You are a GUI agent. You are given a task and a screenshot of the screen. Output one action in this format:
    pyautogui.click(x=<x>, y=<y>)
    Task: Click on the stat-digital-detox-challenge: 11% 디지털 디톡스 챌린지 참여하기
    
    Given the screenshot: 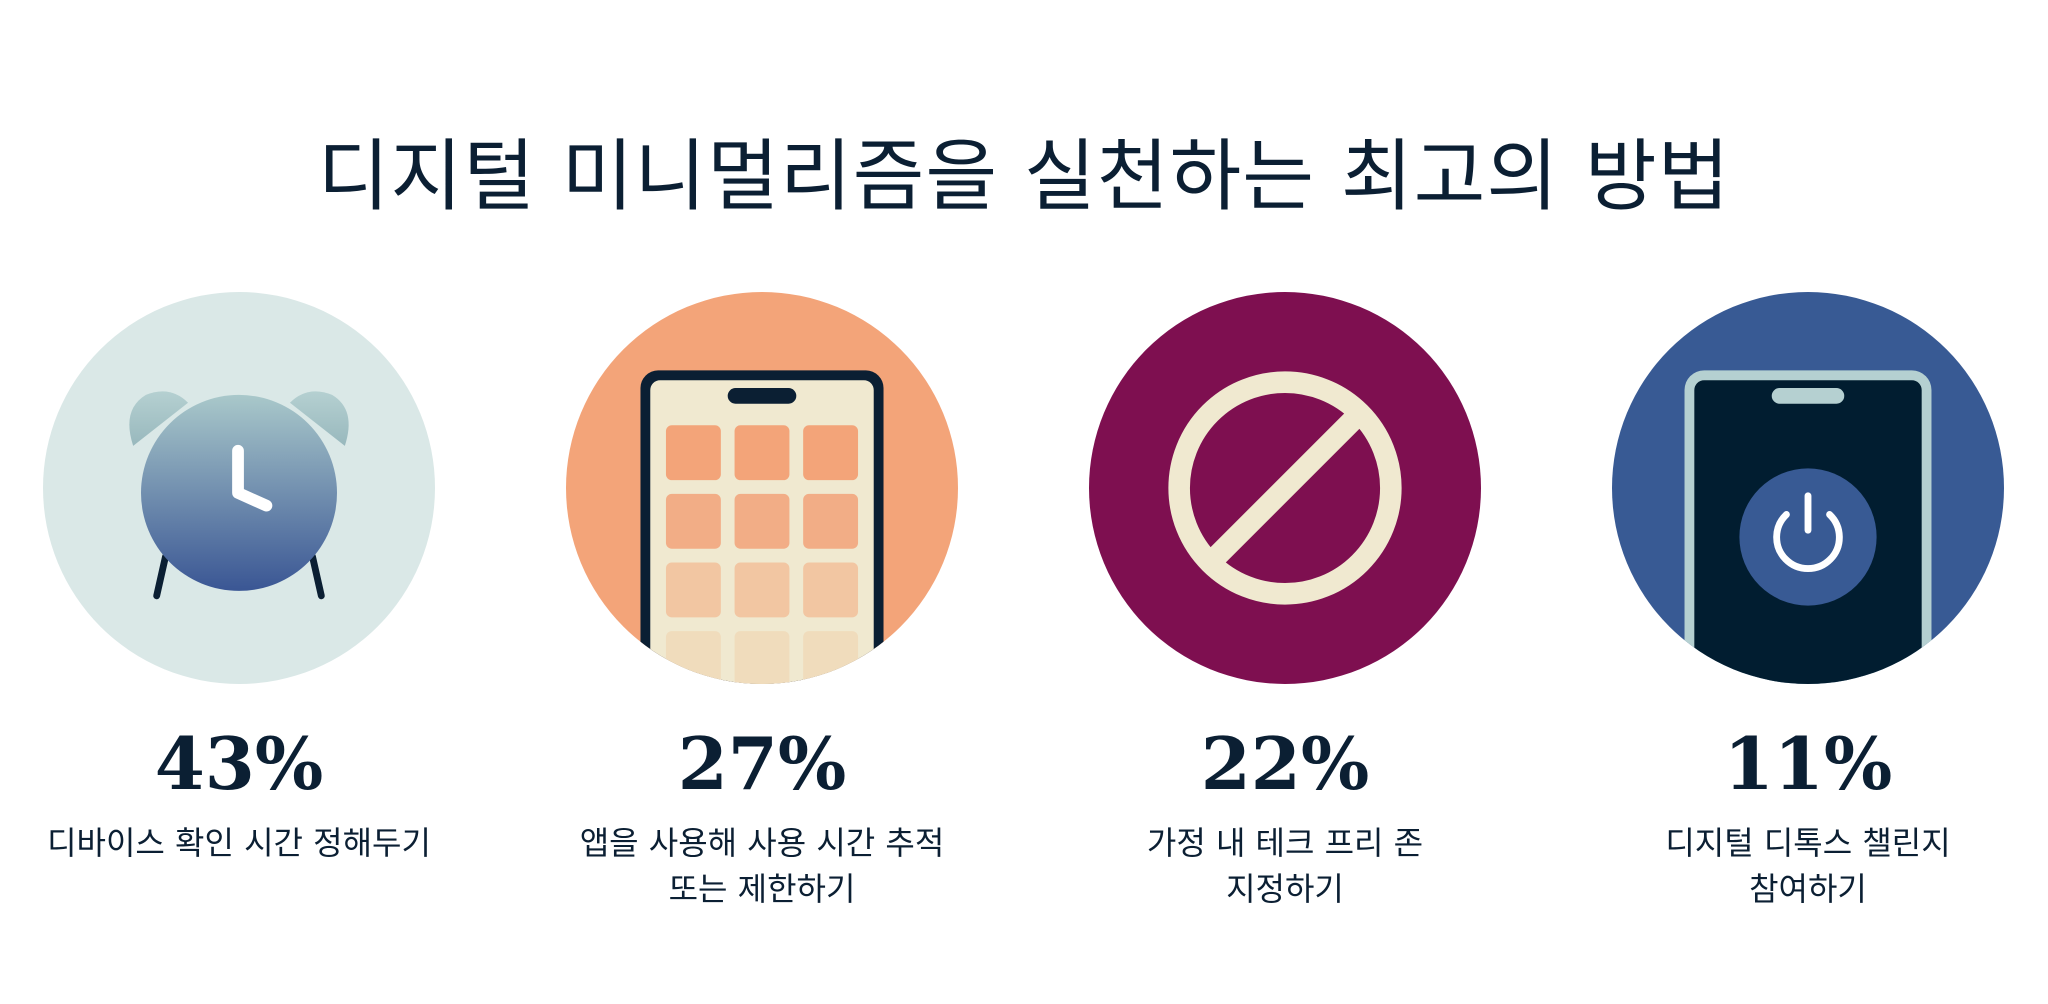 What is the action you would take?
    pyautogui.click(x=1808, y=602)
    